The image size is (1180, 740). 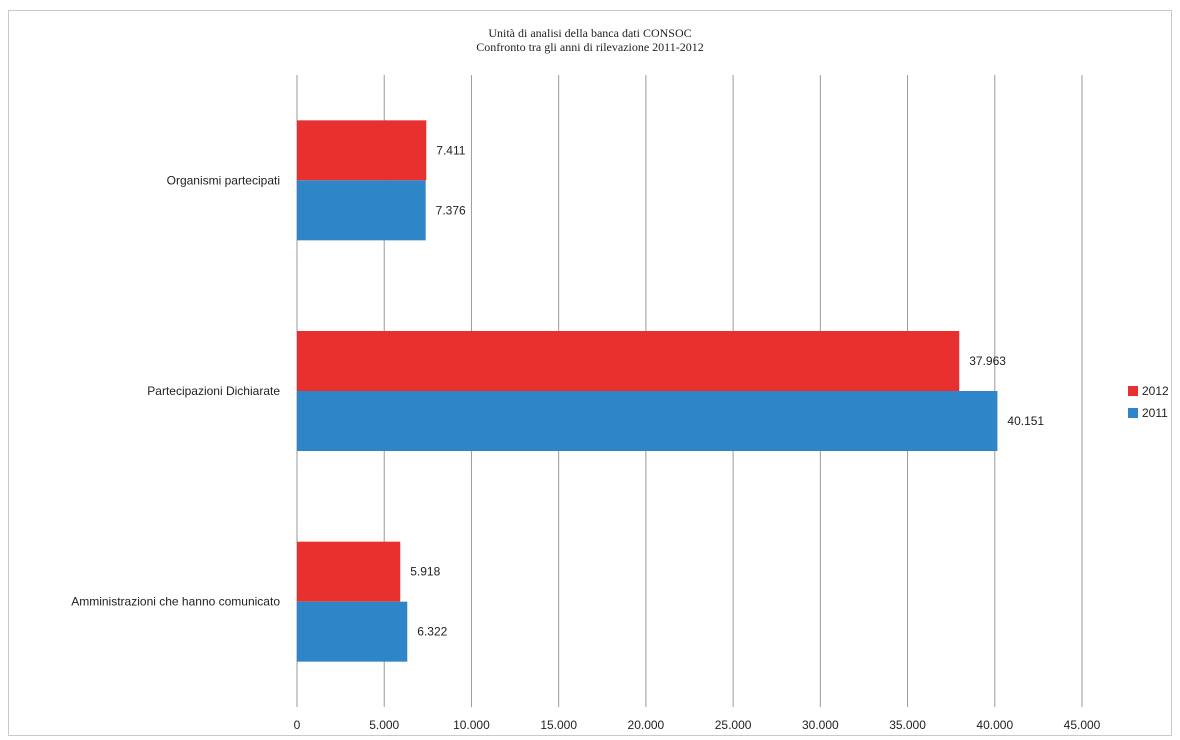 I want to click on legend-label-2012: 2012, so click(x=1155, y=391).